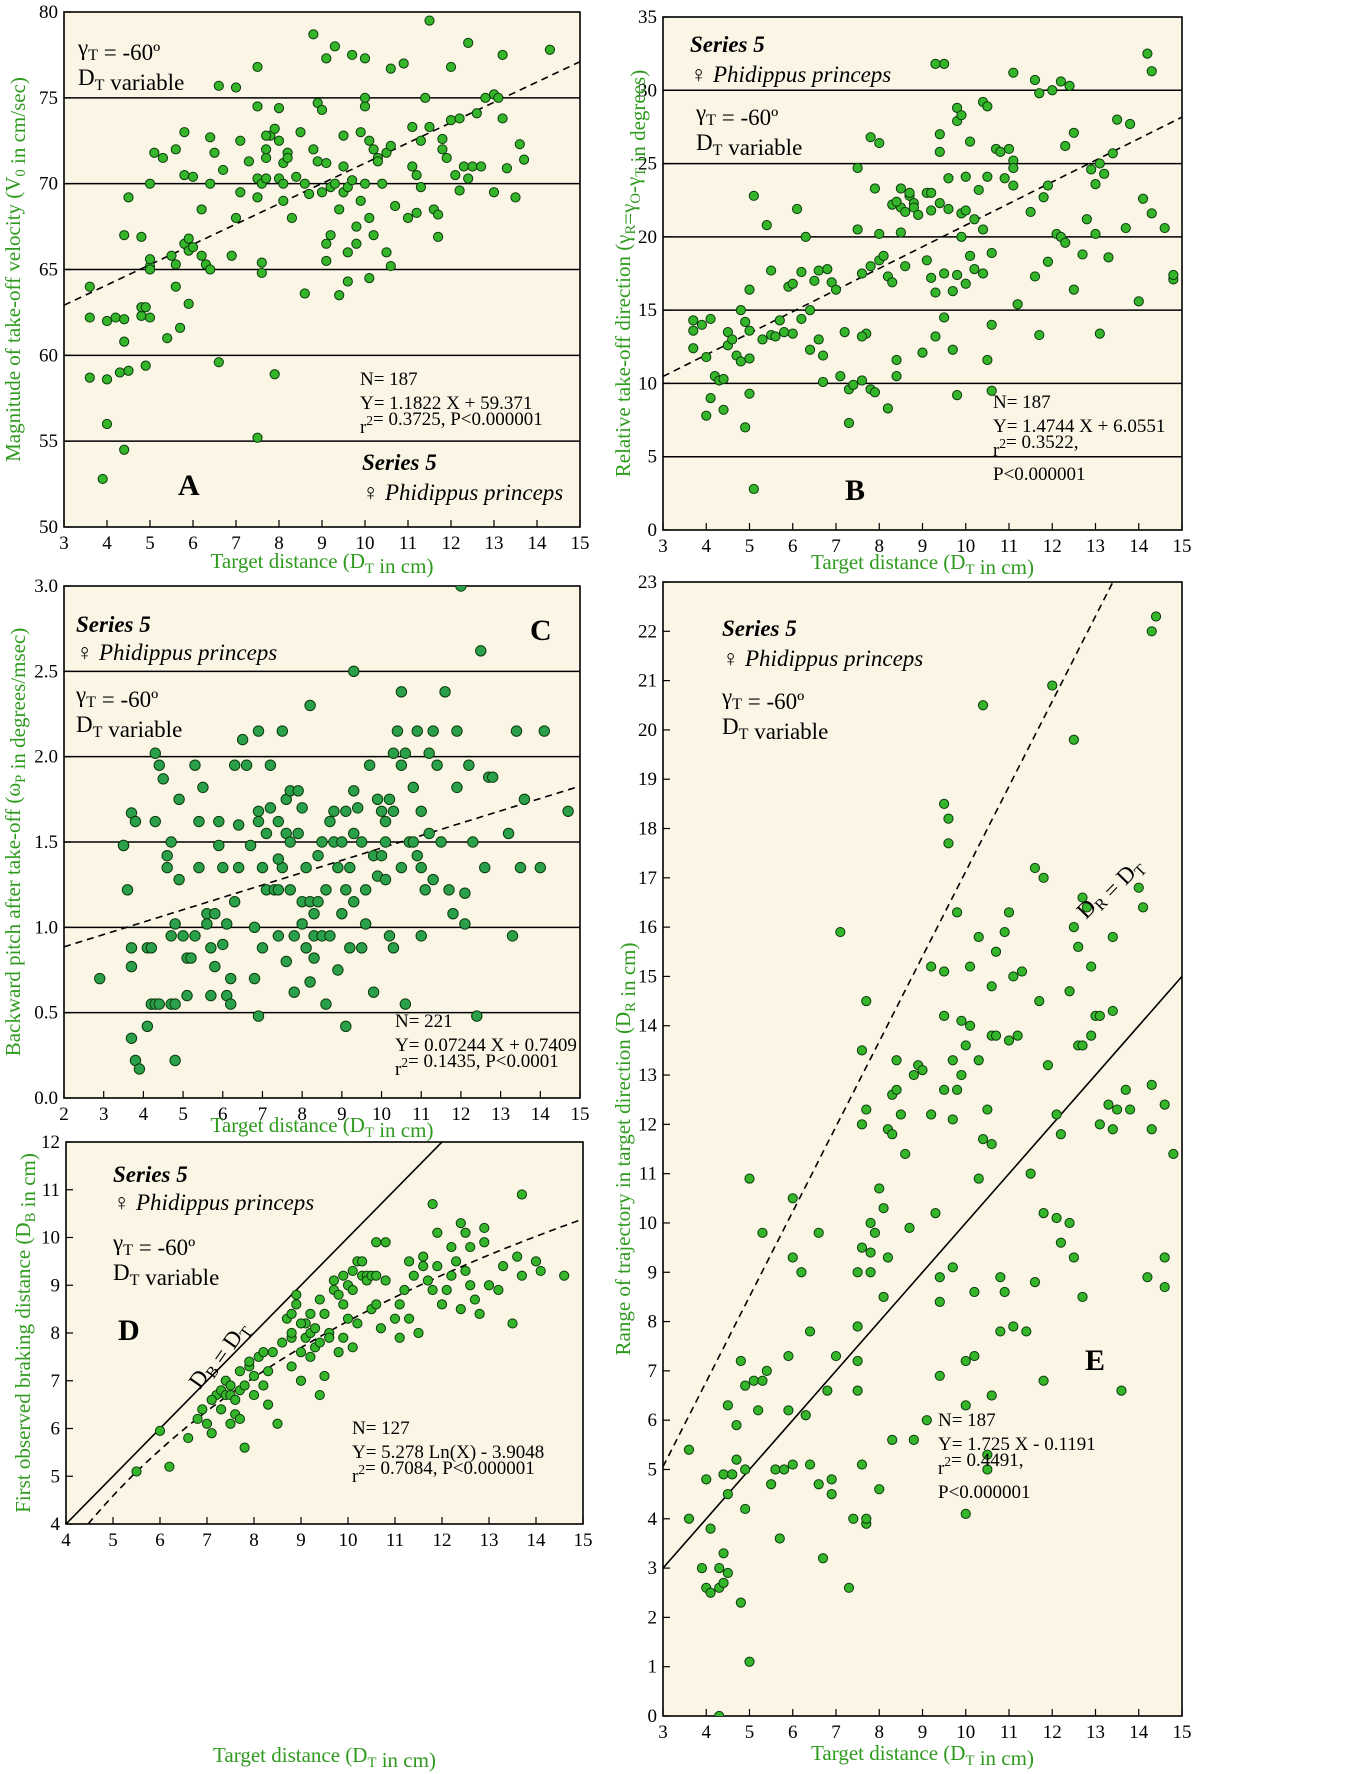  I want to click on panel-d-stat-line: Y= 5.278 Ln(X) - 3.9048, so click(448, 1452).